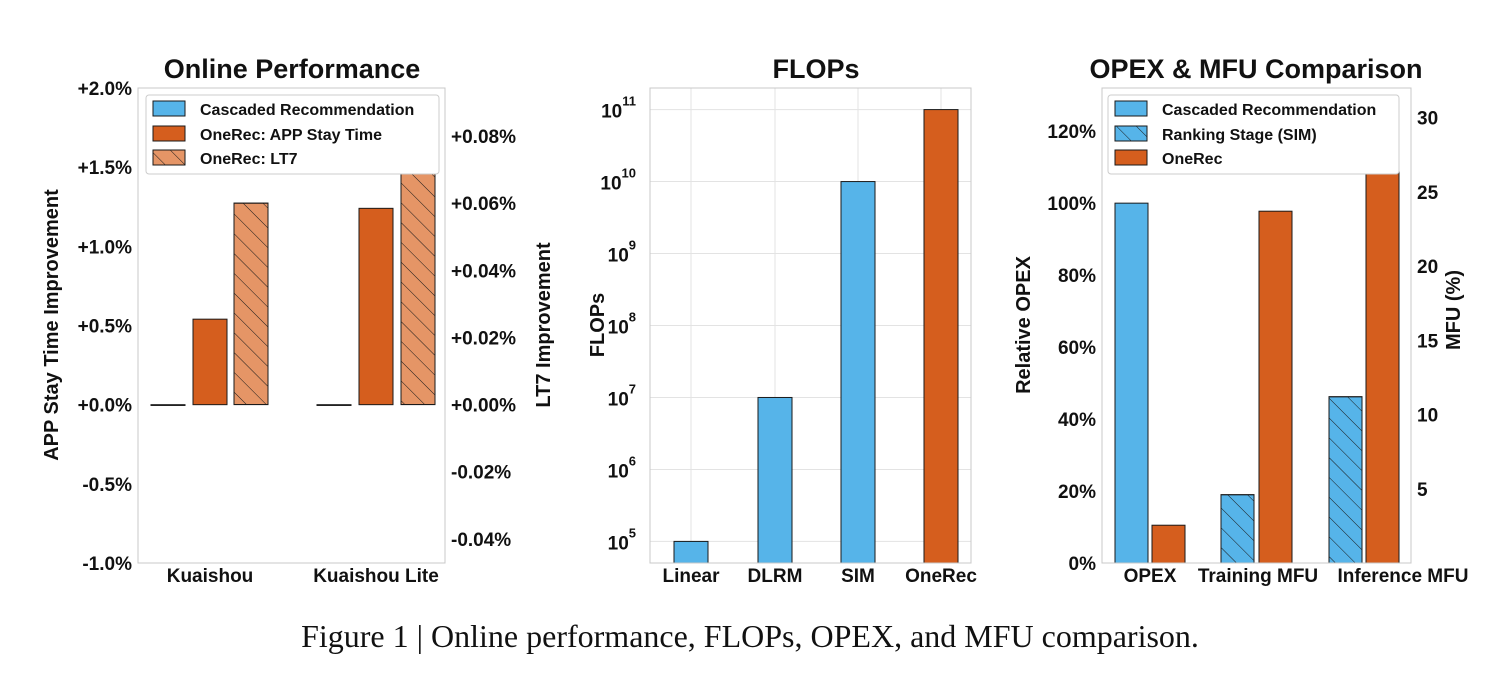  Describe the element at coordinates (1071, 204) in the screenshot. I see `y-tick-label: 100%` at that location.